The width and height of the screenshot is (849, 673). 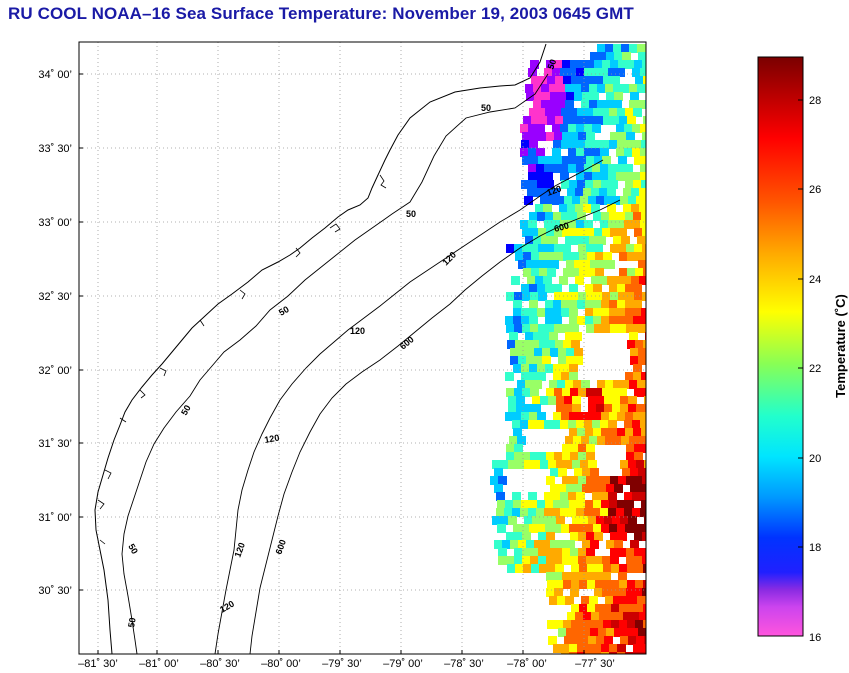 I want to click on lat-label: 32˚ 00’, so click(x=55, y=371).